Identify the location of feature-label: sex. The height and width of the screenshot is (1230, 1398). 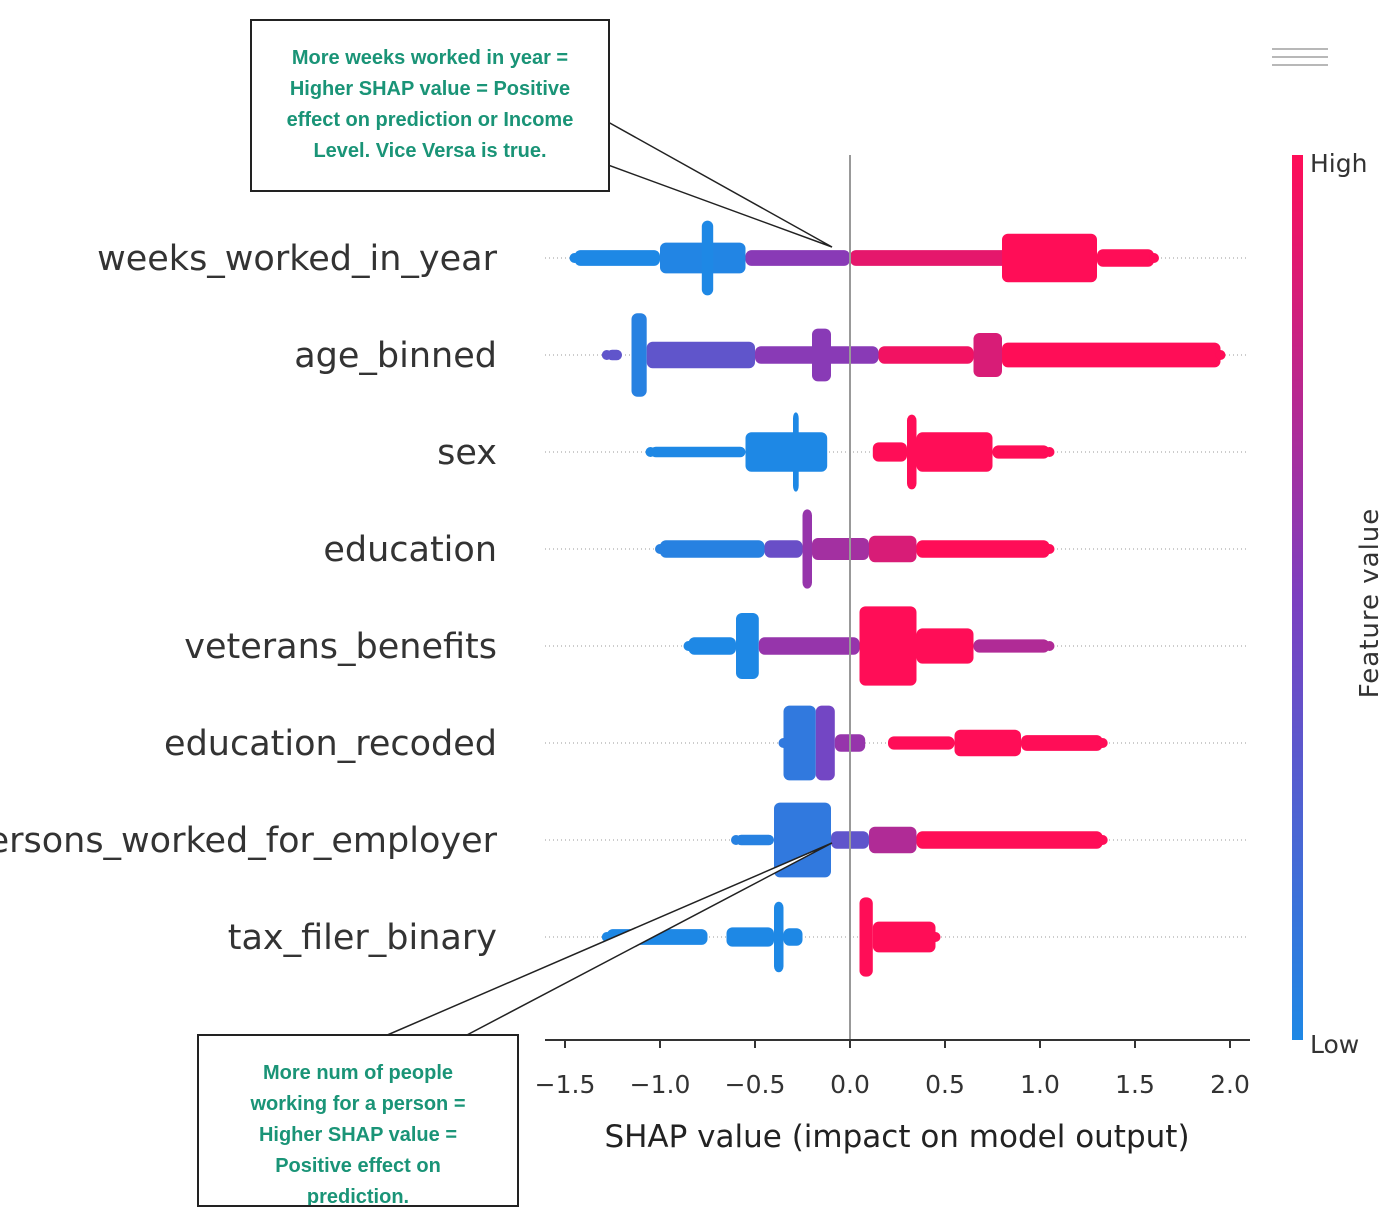
(467, 453).